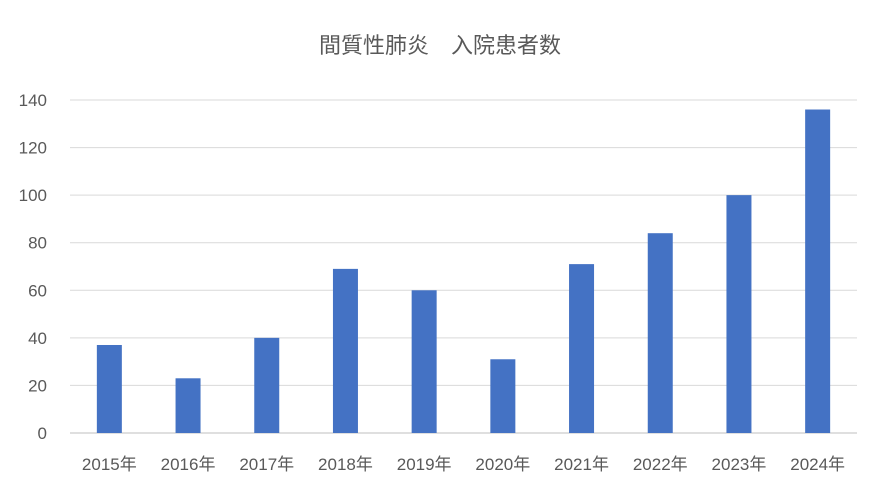  Describe the element at coordinates (581, 464) in the screenshot. I see `x-tick-label: 2021年` at that location.